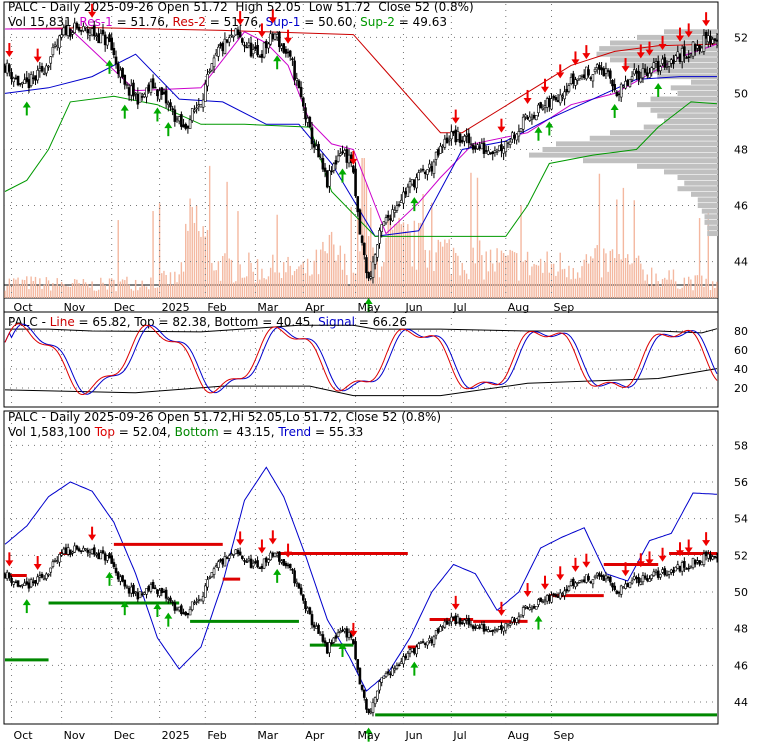  I want to click on price-x-tick: Aug, so click(518, 307).